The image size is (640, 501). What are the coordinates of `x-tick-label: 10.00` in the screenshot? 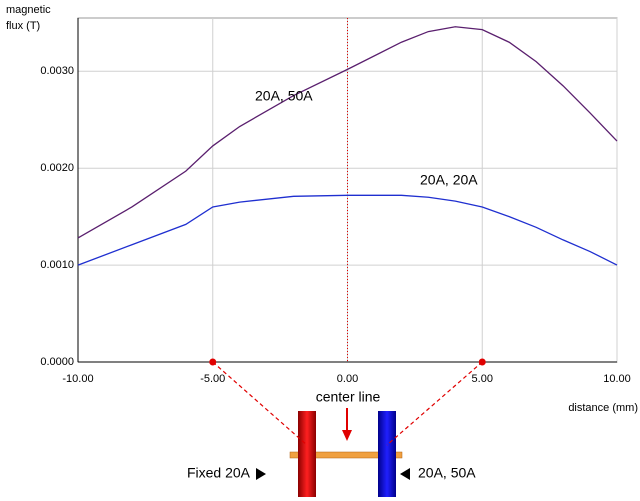 It's located at (617, 379).